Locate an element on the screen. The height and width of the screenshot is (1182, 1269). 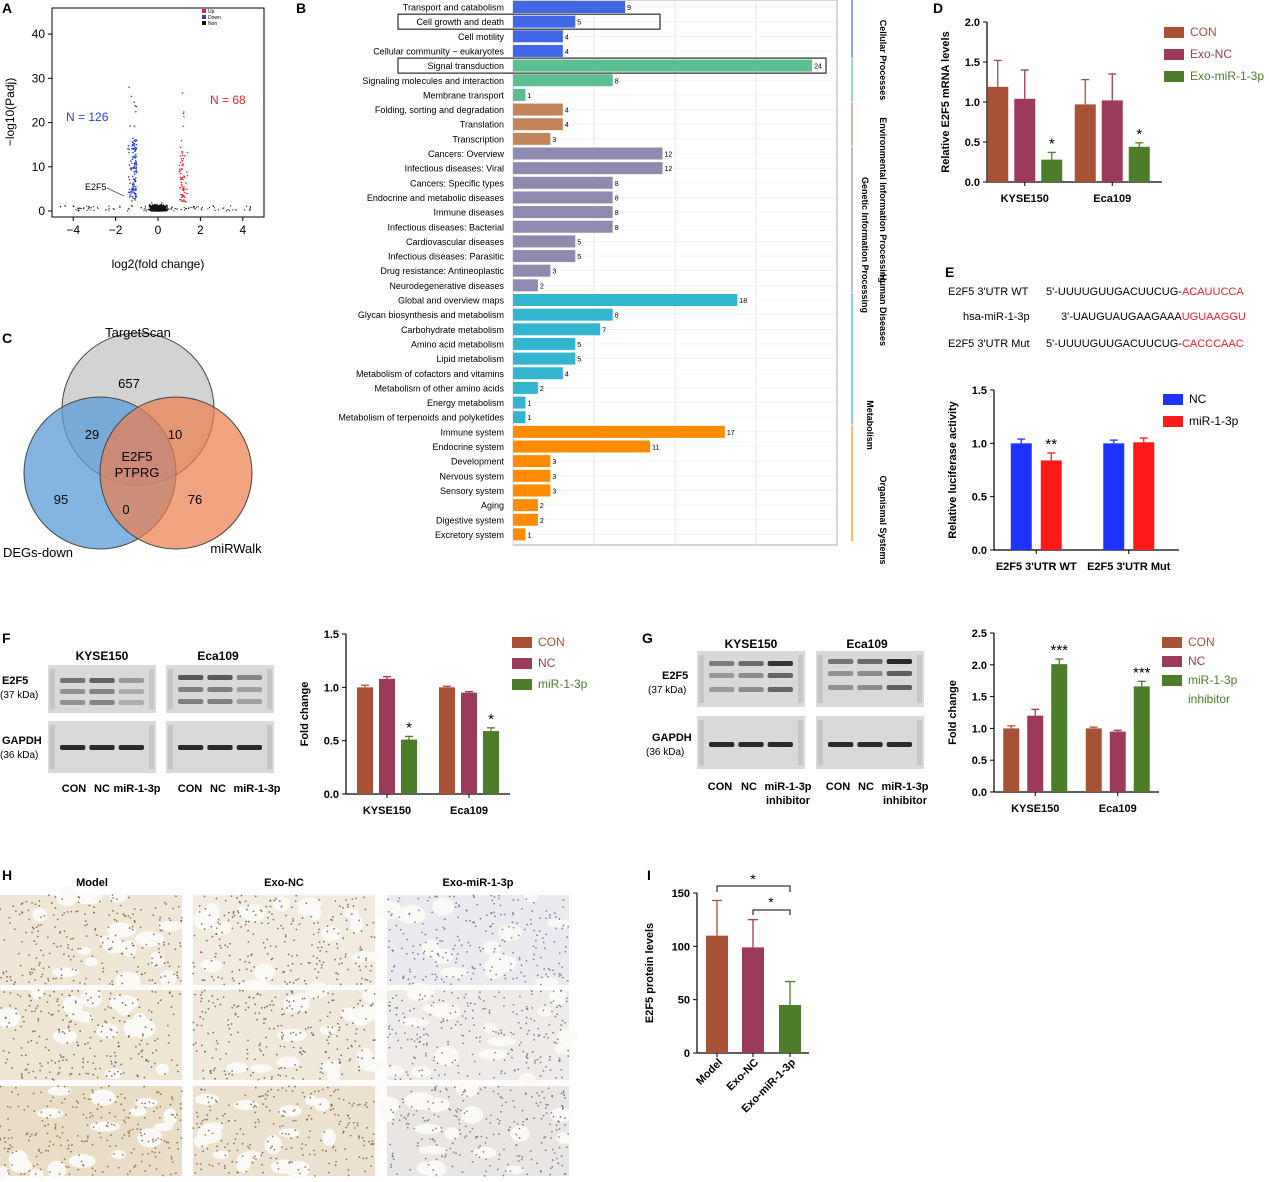
kegg-category-label: Development is located at coordinates (478, 462).